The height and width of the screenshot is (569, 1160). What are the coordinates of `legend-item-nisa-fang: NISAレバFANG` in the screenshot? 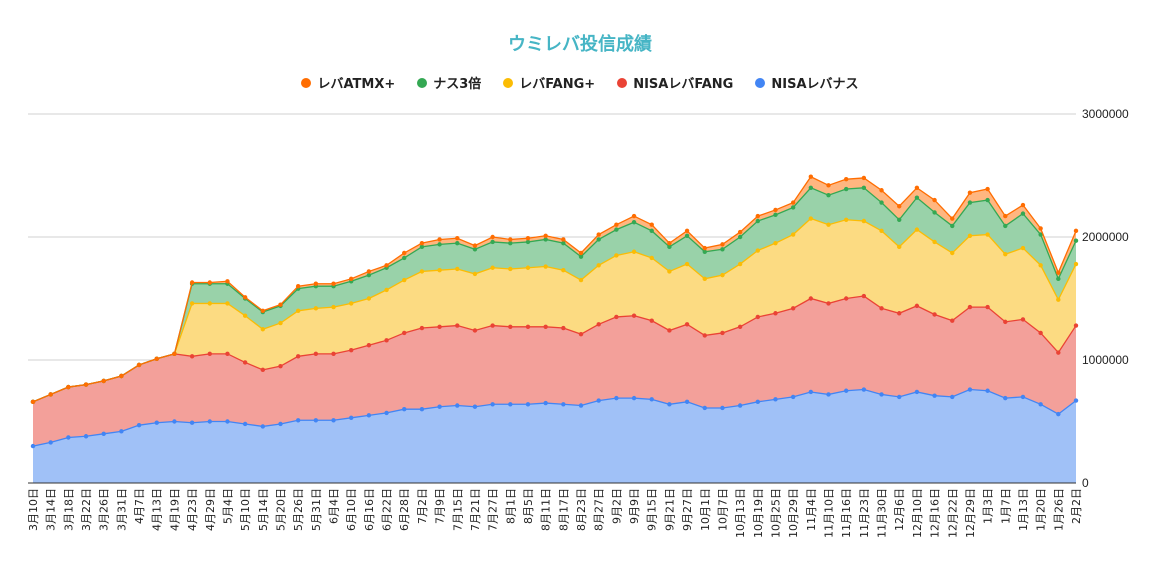 It's located at (675, 82).